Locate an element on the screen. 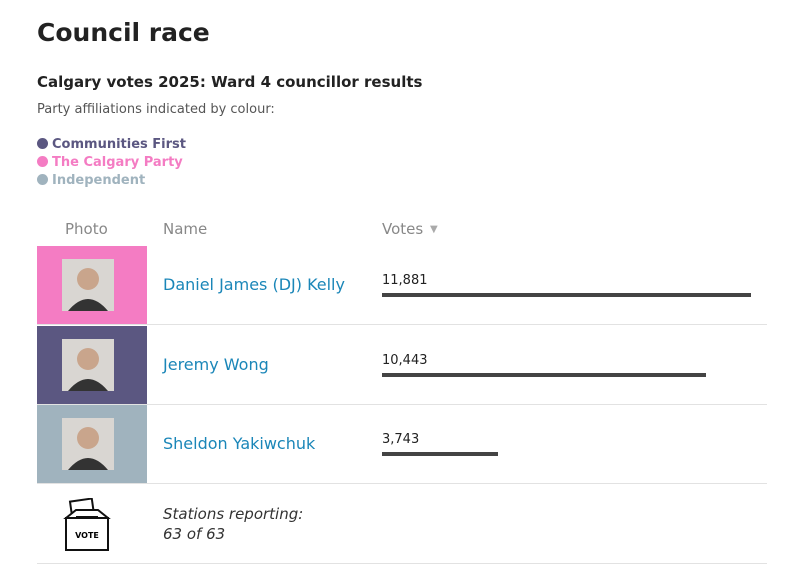  legend-label: Communities First is located at coordinates (119, 144).